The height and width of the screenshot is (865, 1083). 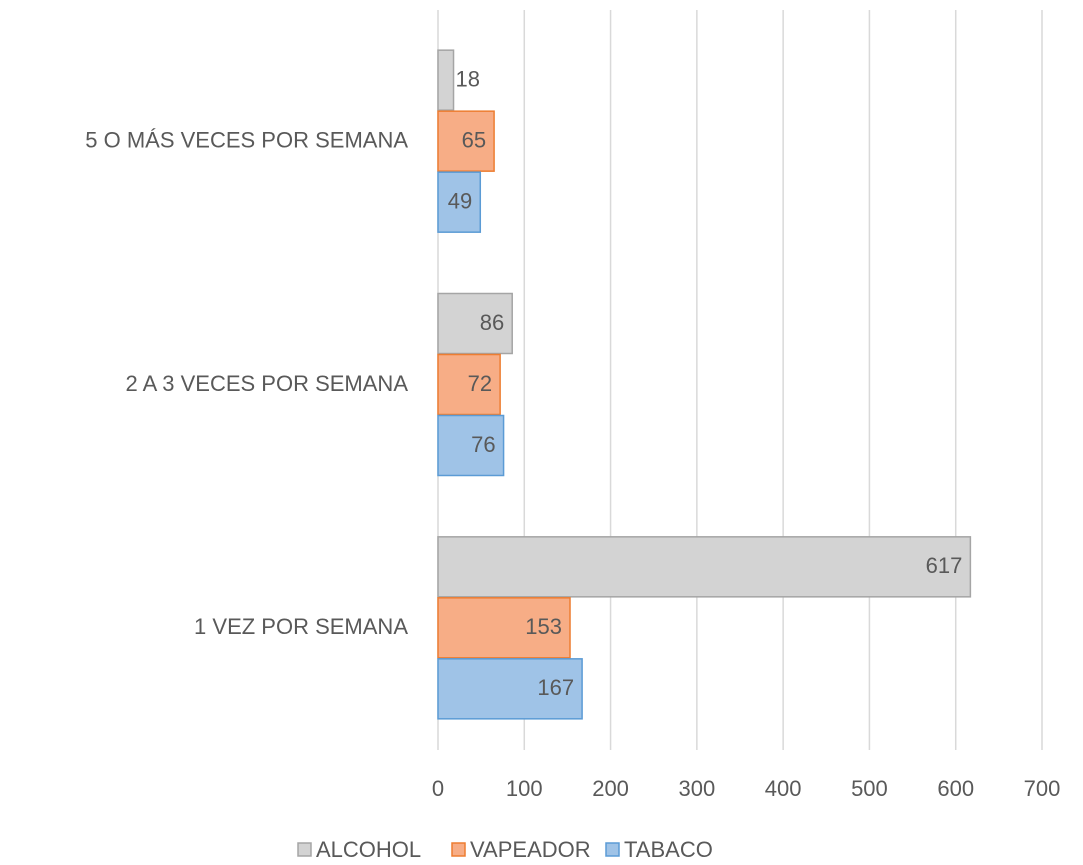 What do you see at coordinates (474, 139) in the screenshot?
I see `data-label: 65` at bounding box center [474, 139].